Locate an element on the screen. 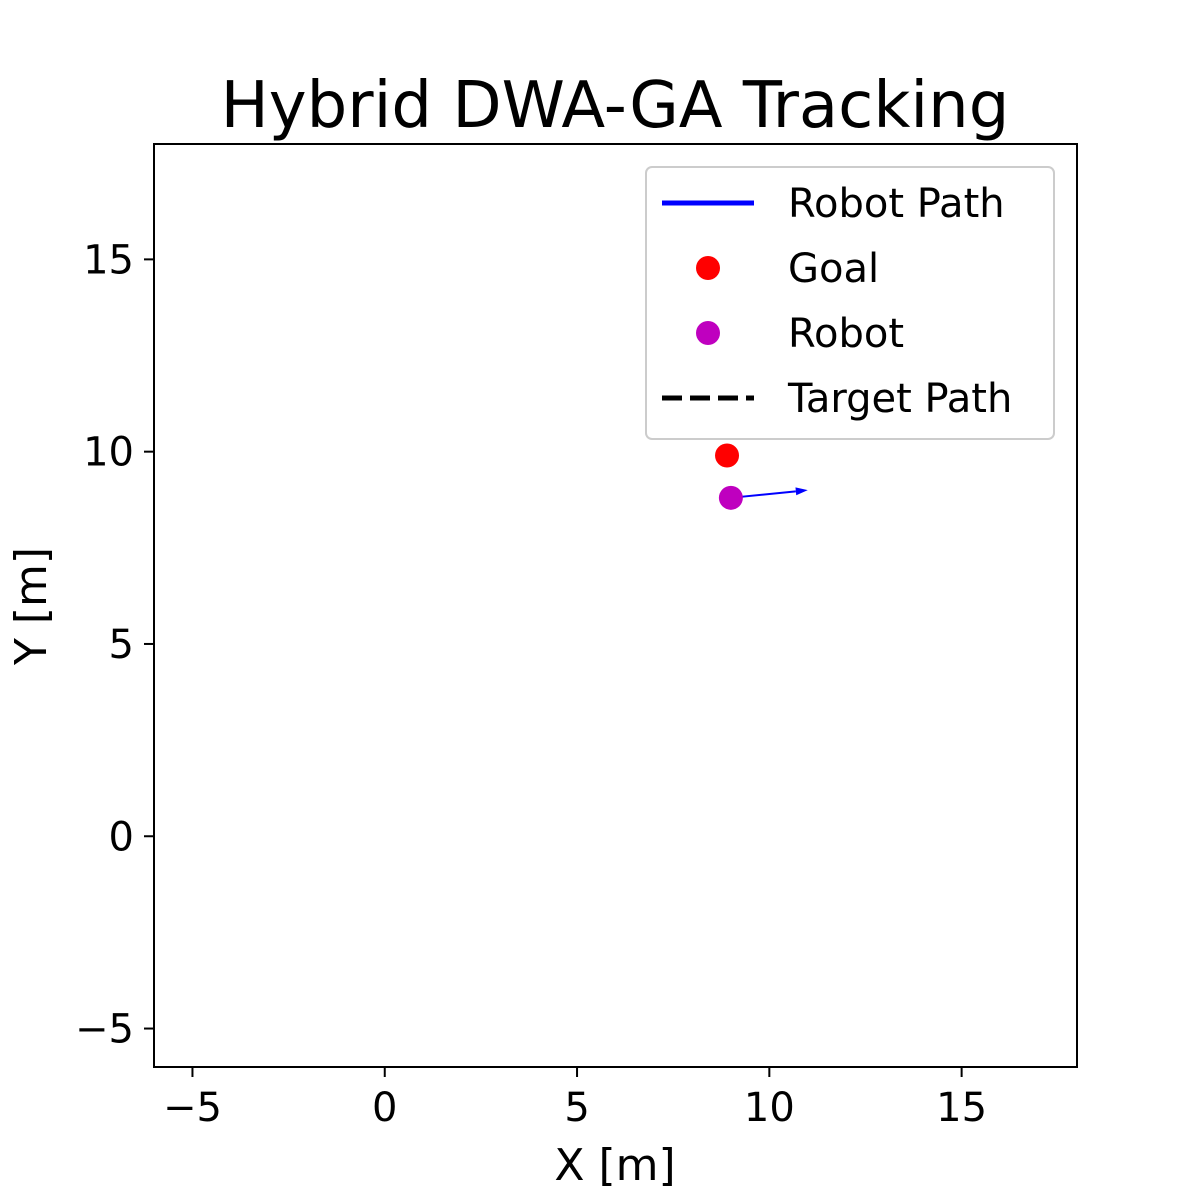 Image resolution: width=1200 pixels, height=1200 pixels. y-tick-label: 10 is located at coordinates (108, 453).